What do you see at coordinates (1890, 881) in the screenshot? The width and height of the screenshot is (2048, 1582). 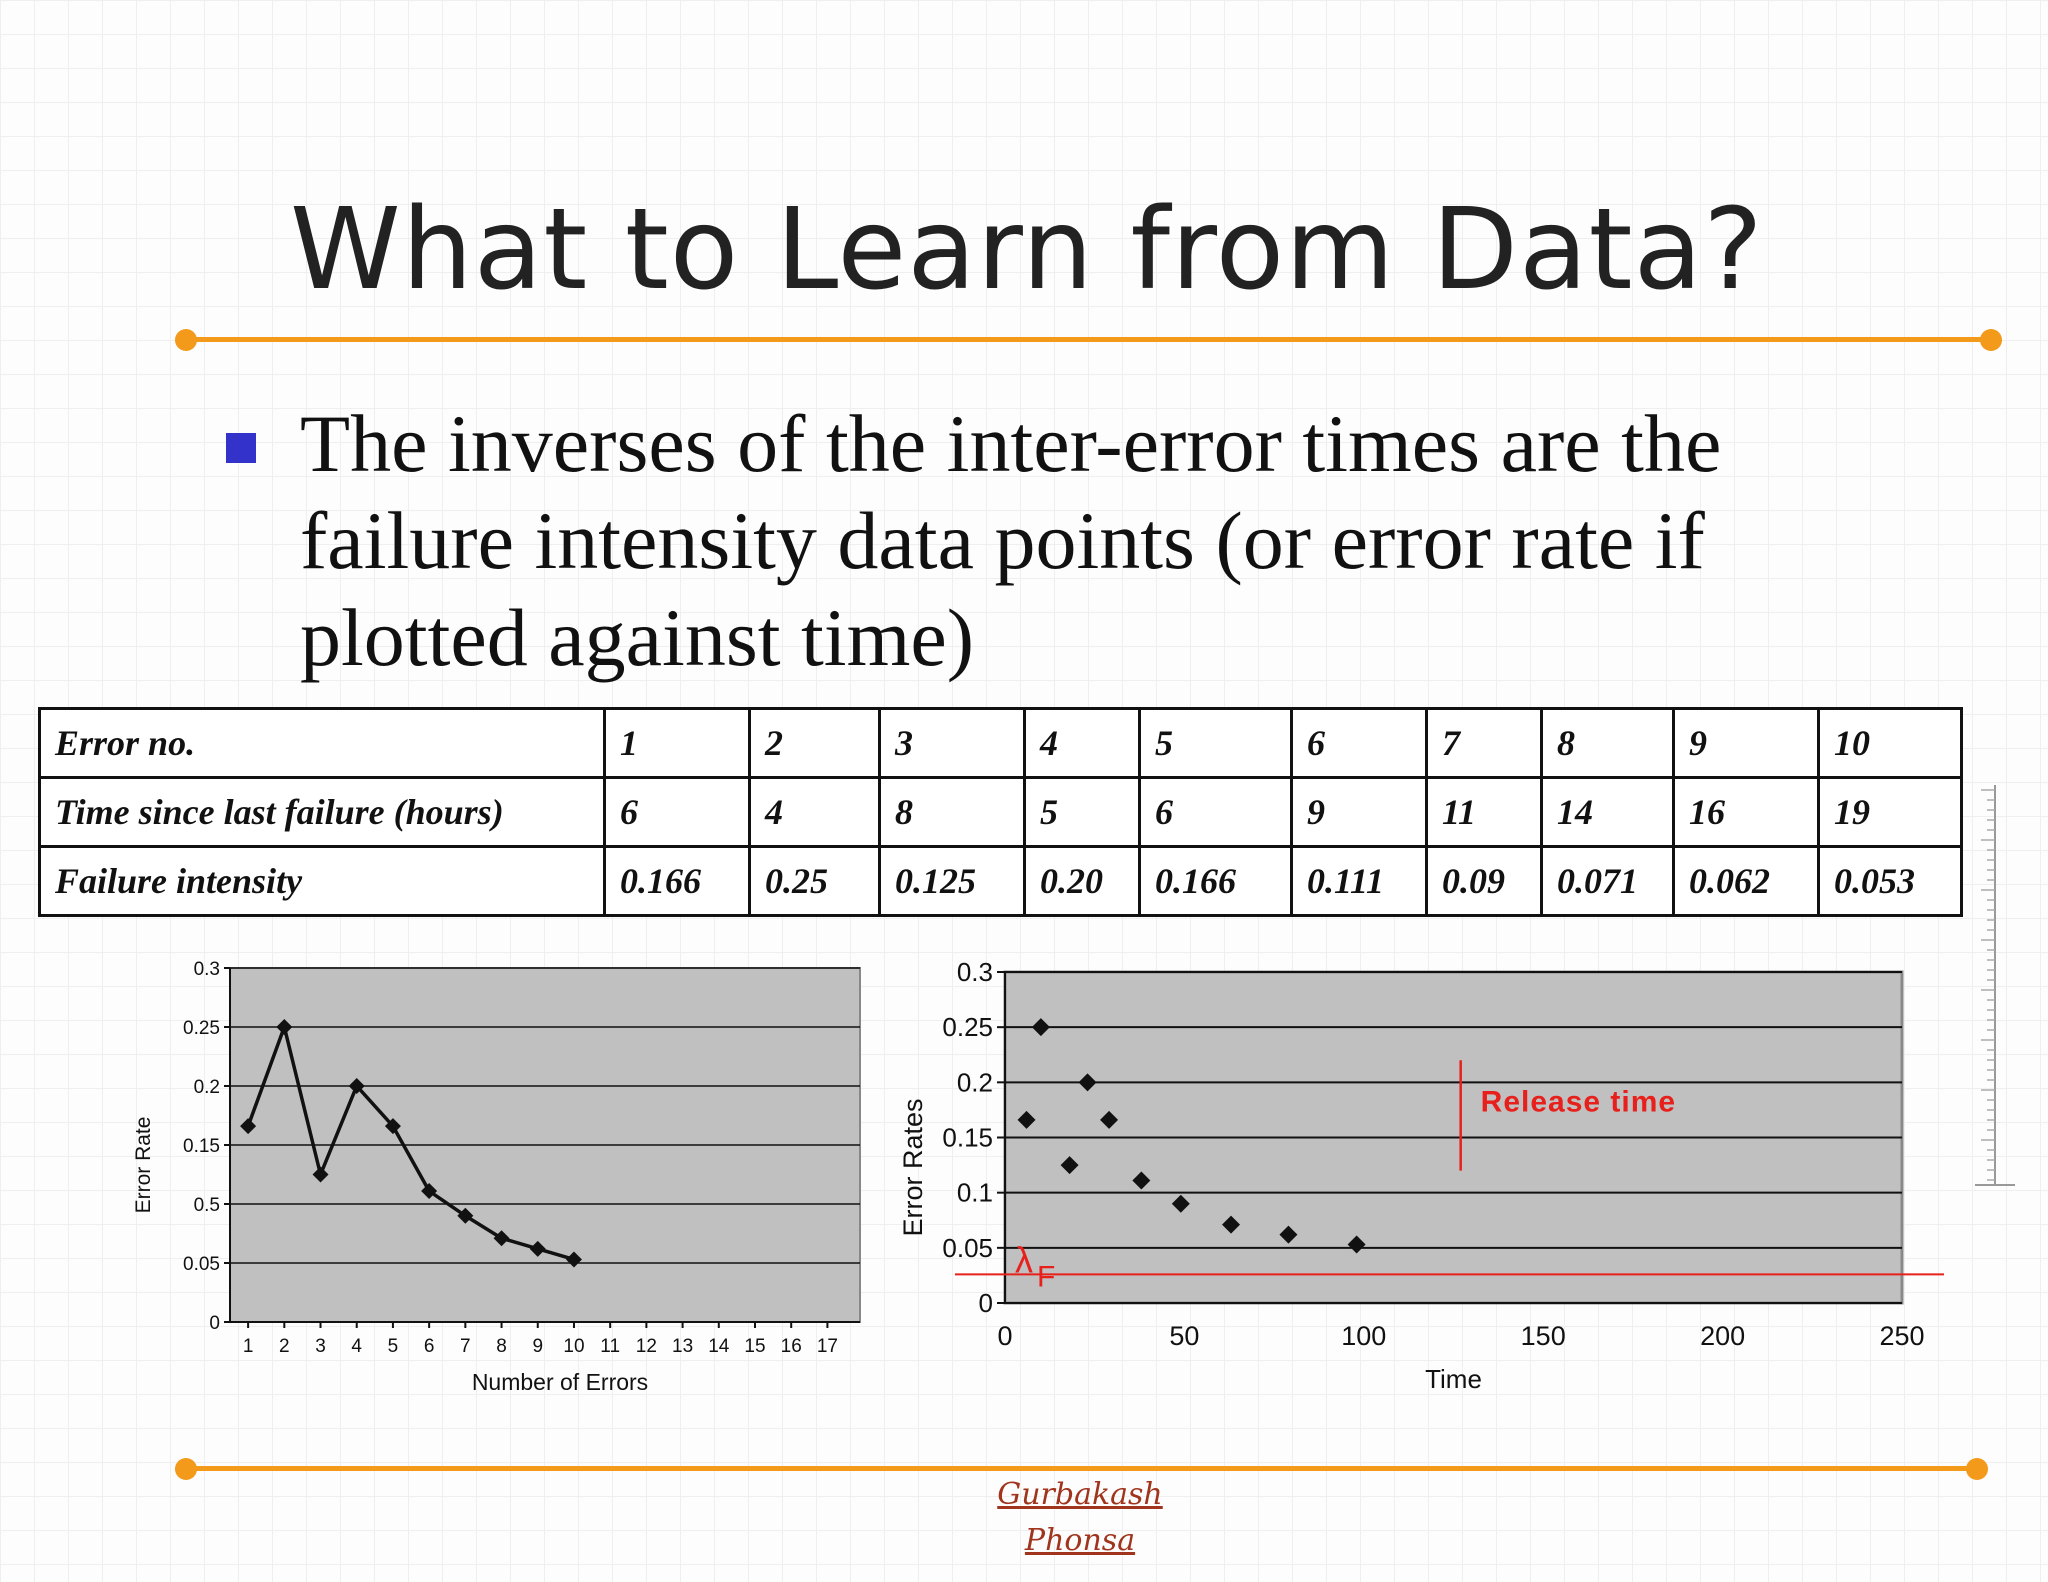 I see `table-cell: 0.053` at bounding box center [1890, 881].